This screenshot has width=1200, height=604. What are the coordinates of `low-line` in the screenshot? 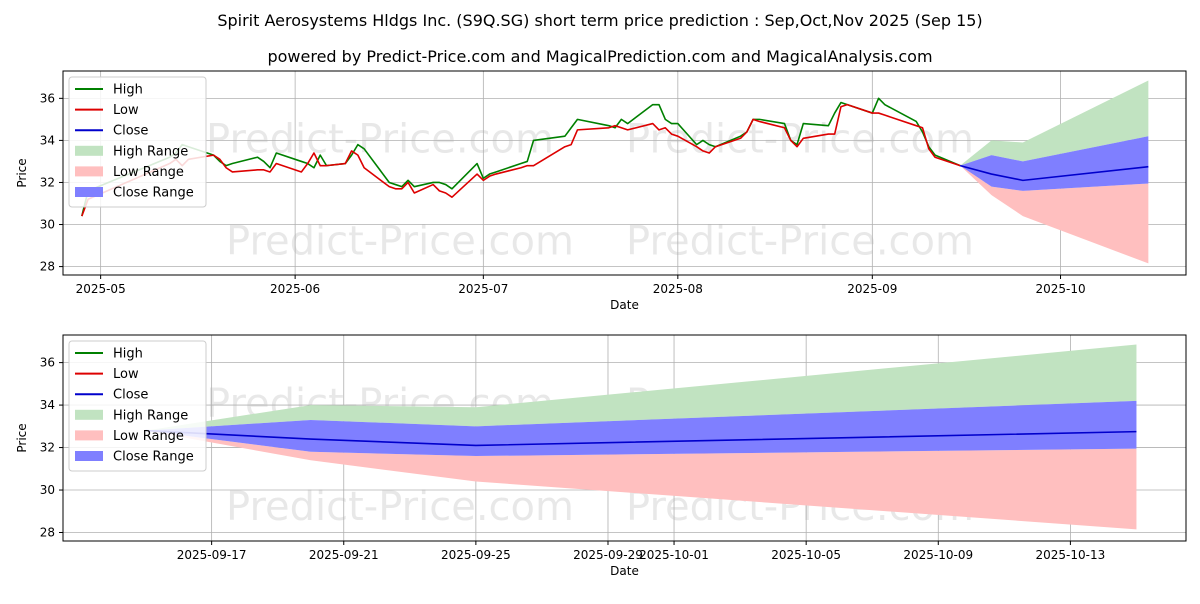 It's located at (521, 160).